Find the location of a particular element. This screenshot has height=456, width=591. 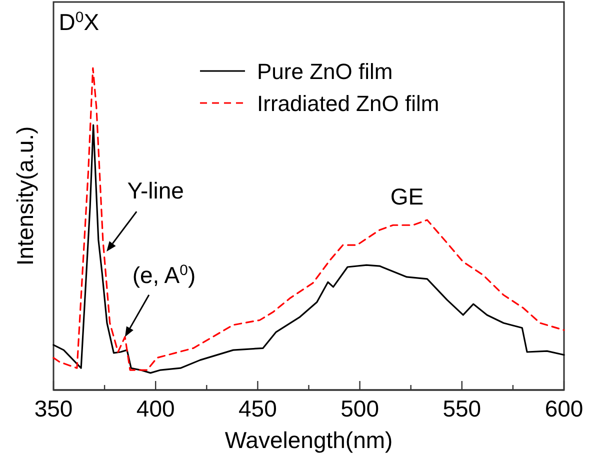

annotation: GE is located at coordinates (407, 196).